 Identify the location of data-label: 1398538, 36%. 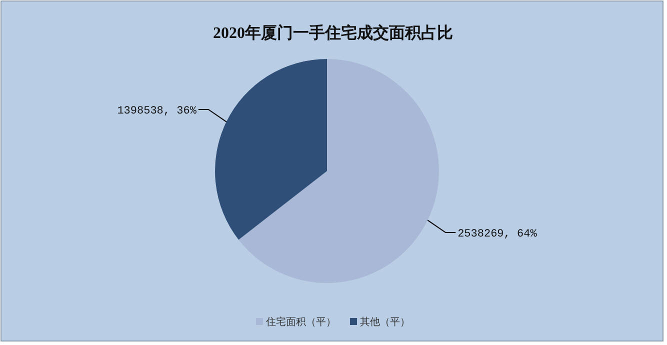
(157, 112).